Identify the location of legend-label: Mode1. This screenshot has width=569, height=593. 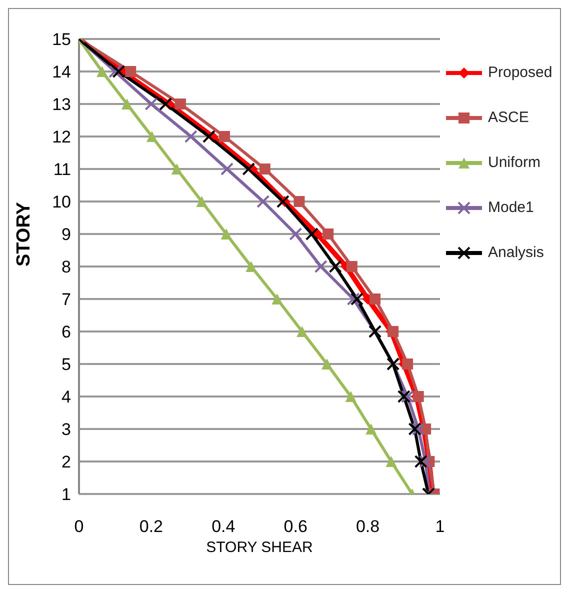
(511, 207).